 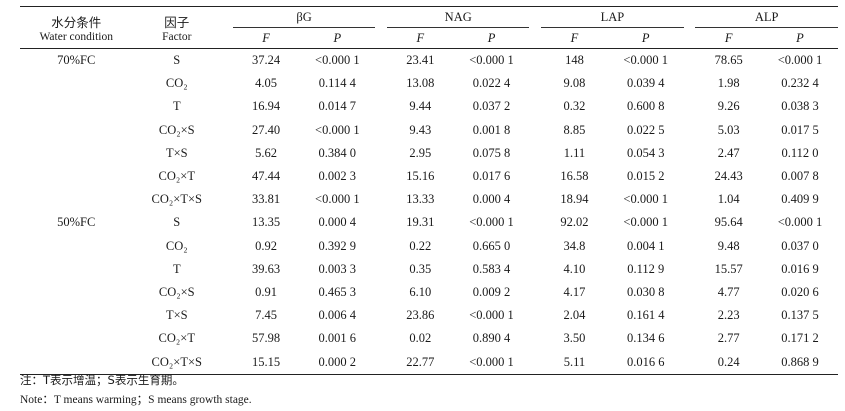 I want to click on factor-cell: T×S, so click(x=176, y=315).